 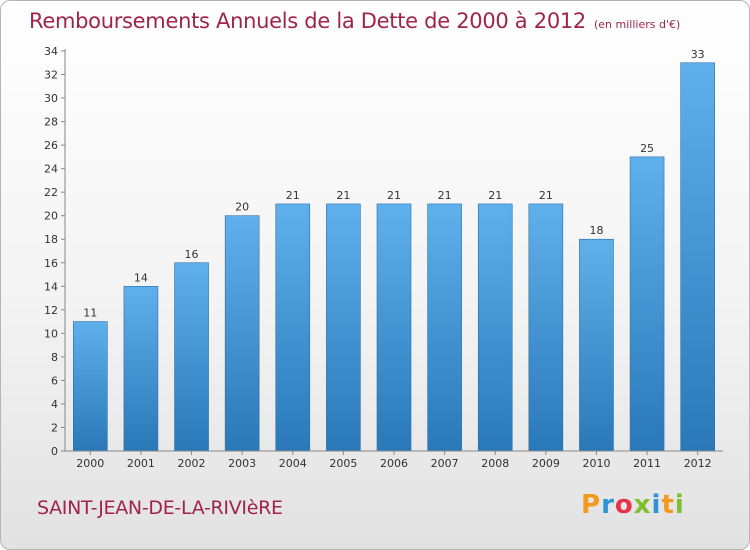 What do you see at coordinates (495, 463) in the screenshot?
I see `x-tick-label: 2008` at bounding box center [495, 463].